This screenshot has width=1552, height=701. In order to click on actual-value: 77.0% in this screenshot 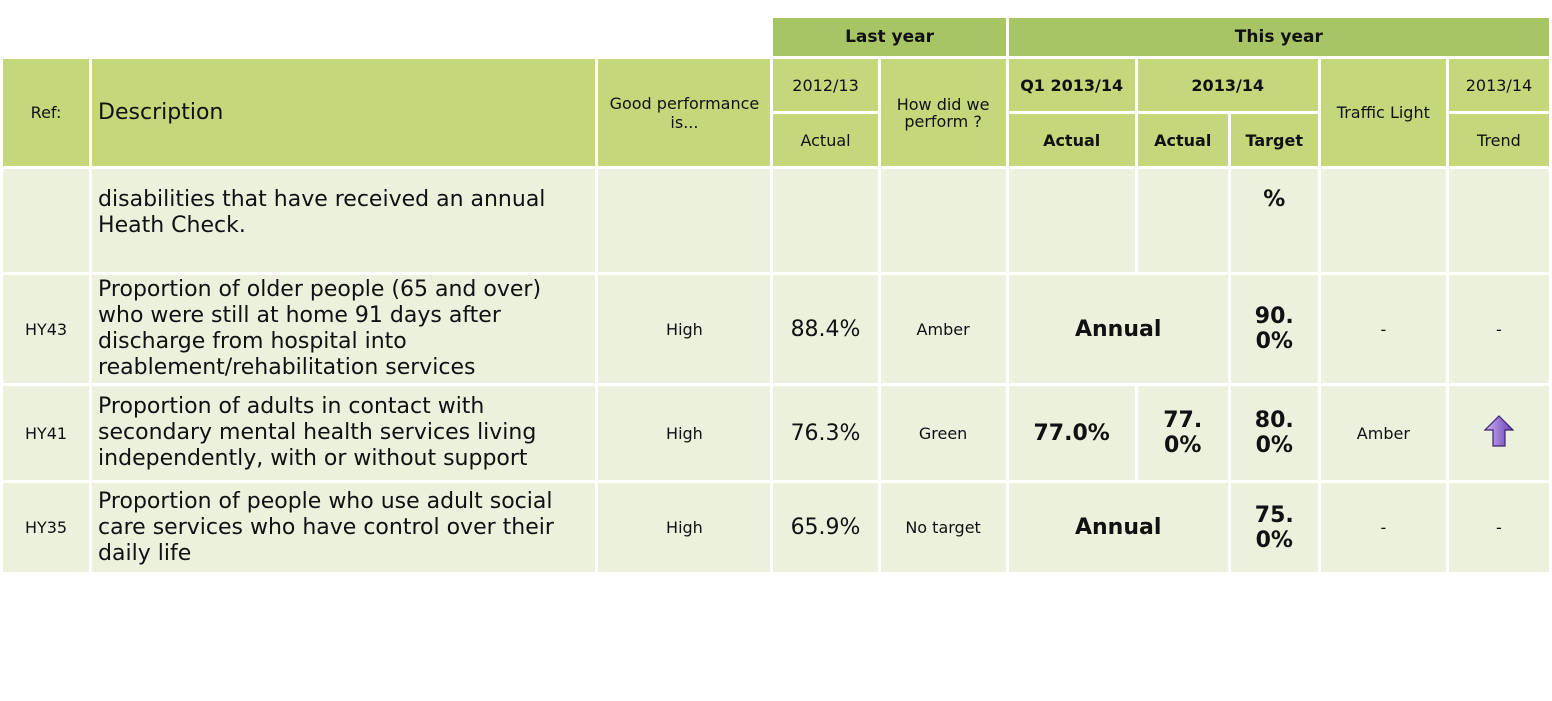, I will do `click(1183, 433)`.